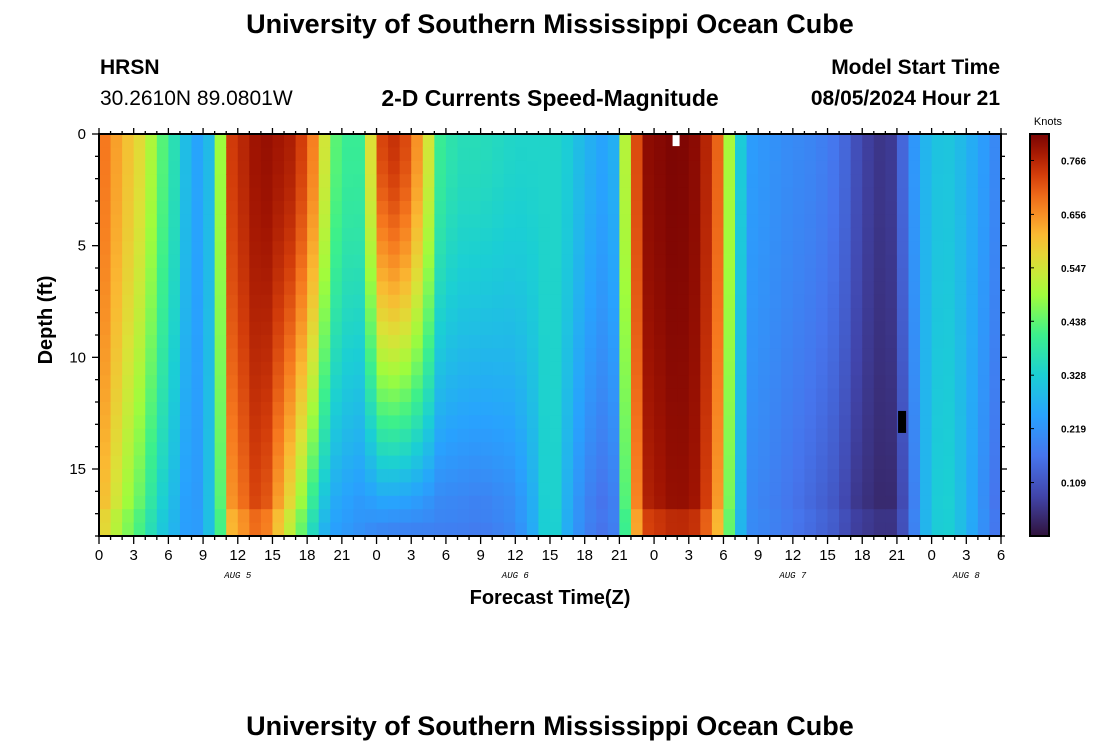 The image size is (1100, 750). What do you see at coordinates (1048, 122) in the screenshot?
I see `colorbar-label: Knots` at bounding box center [1048, 122].